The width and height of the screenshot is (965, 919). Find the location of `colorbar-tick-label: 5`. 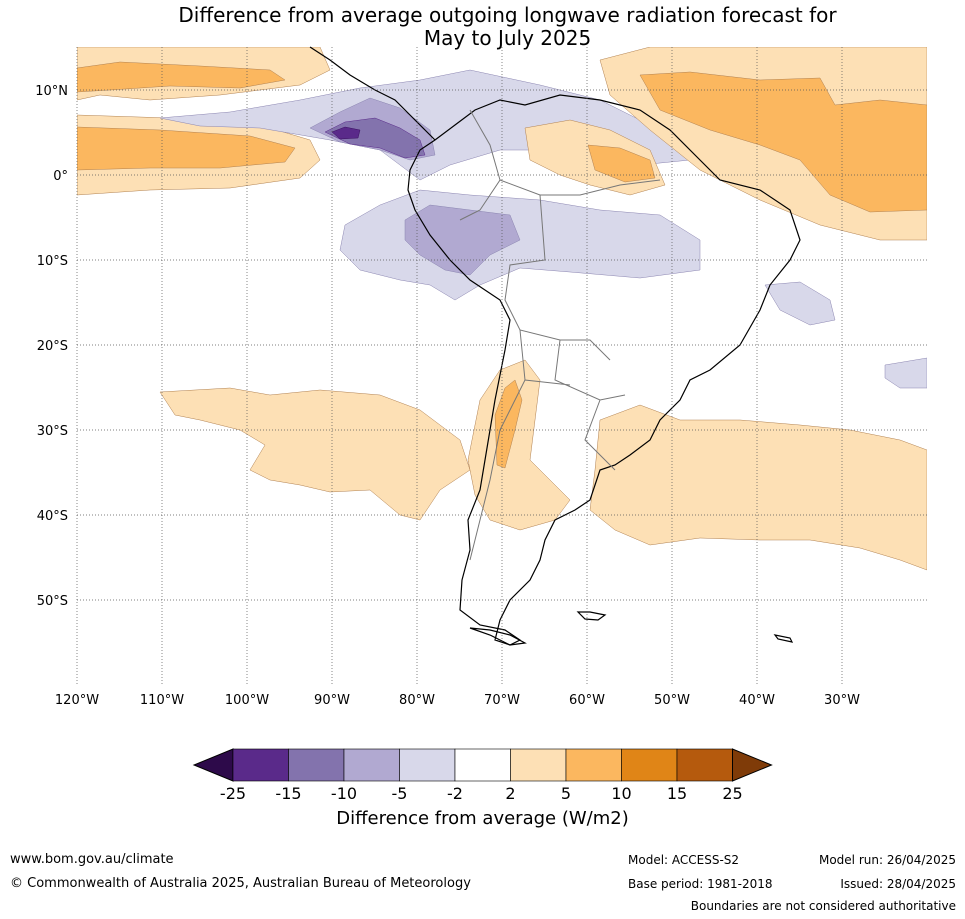

colorbar-tick-label: 5 is located at coordinates (566, 793).